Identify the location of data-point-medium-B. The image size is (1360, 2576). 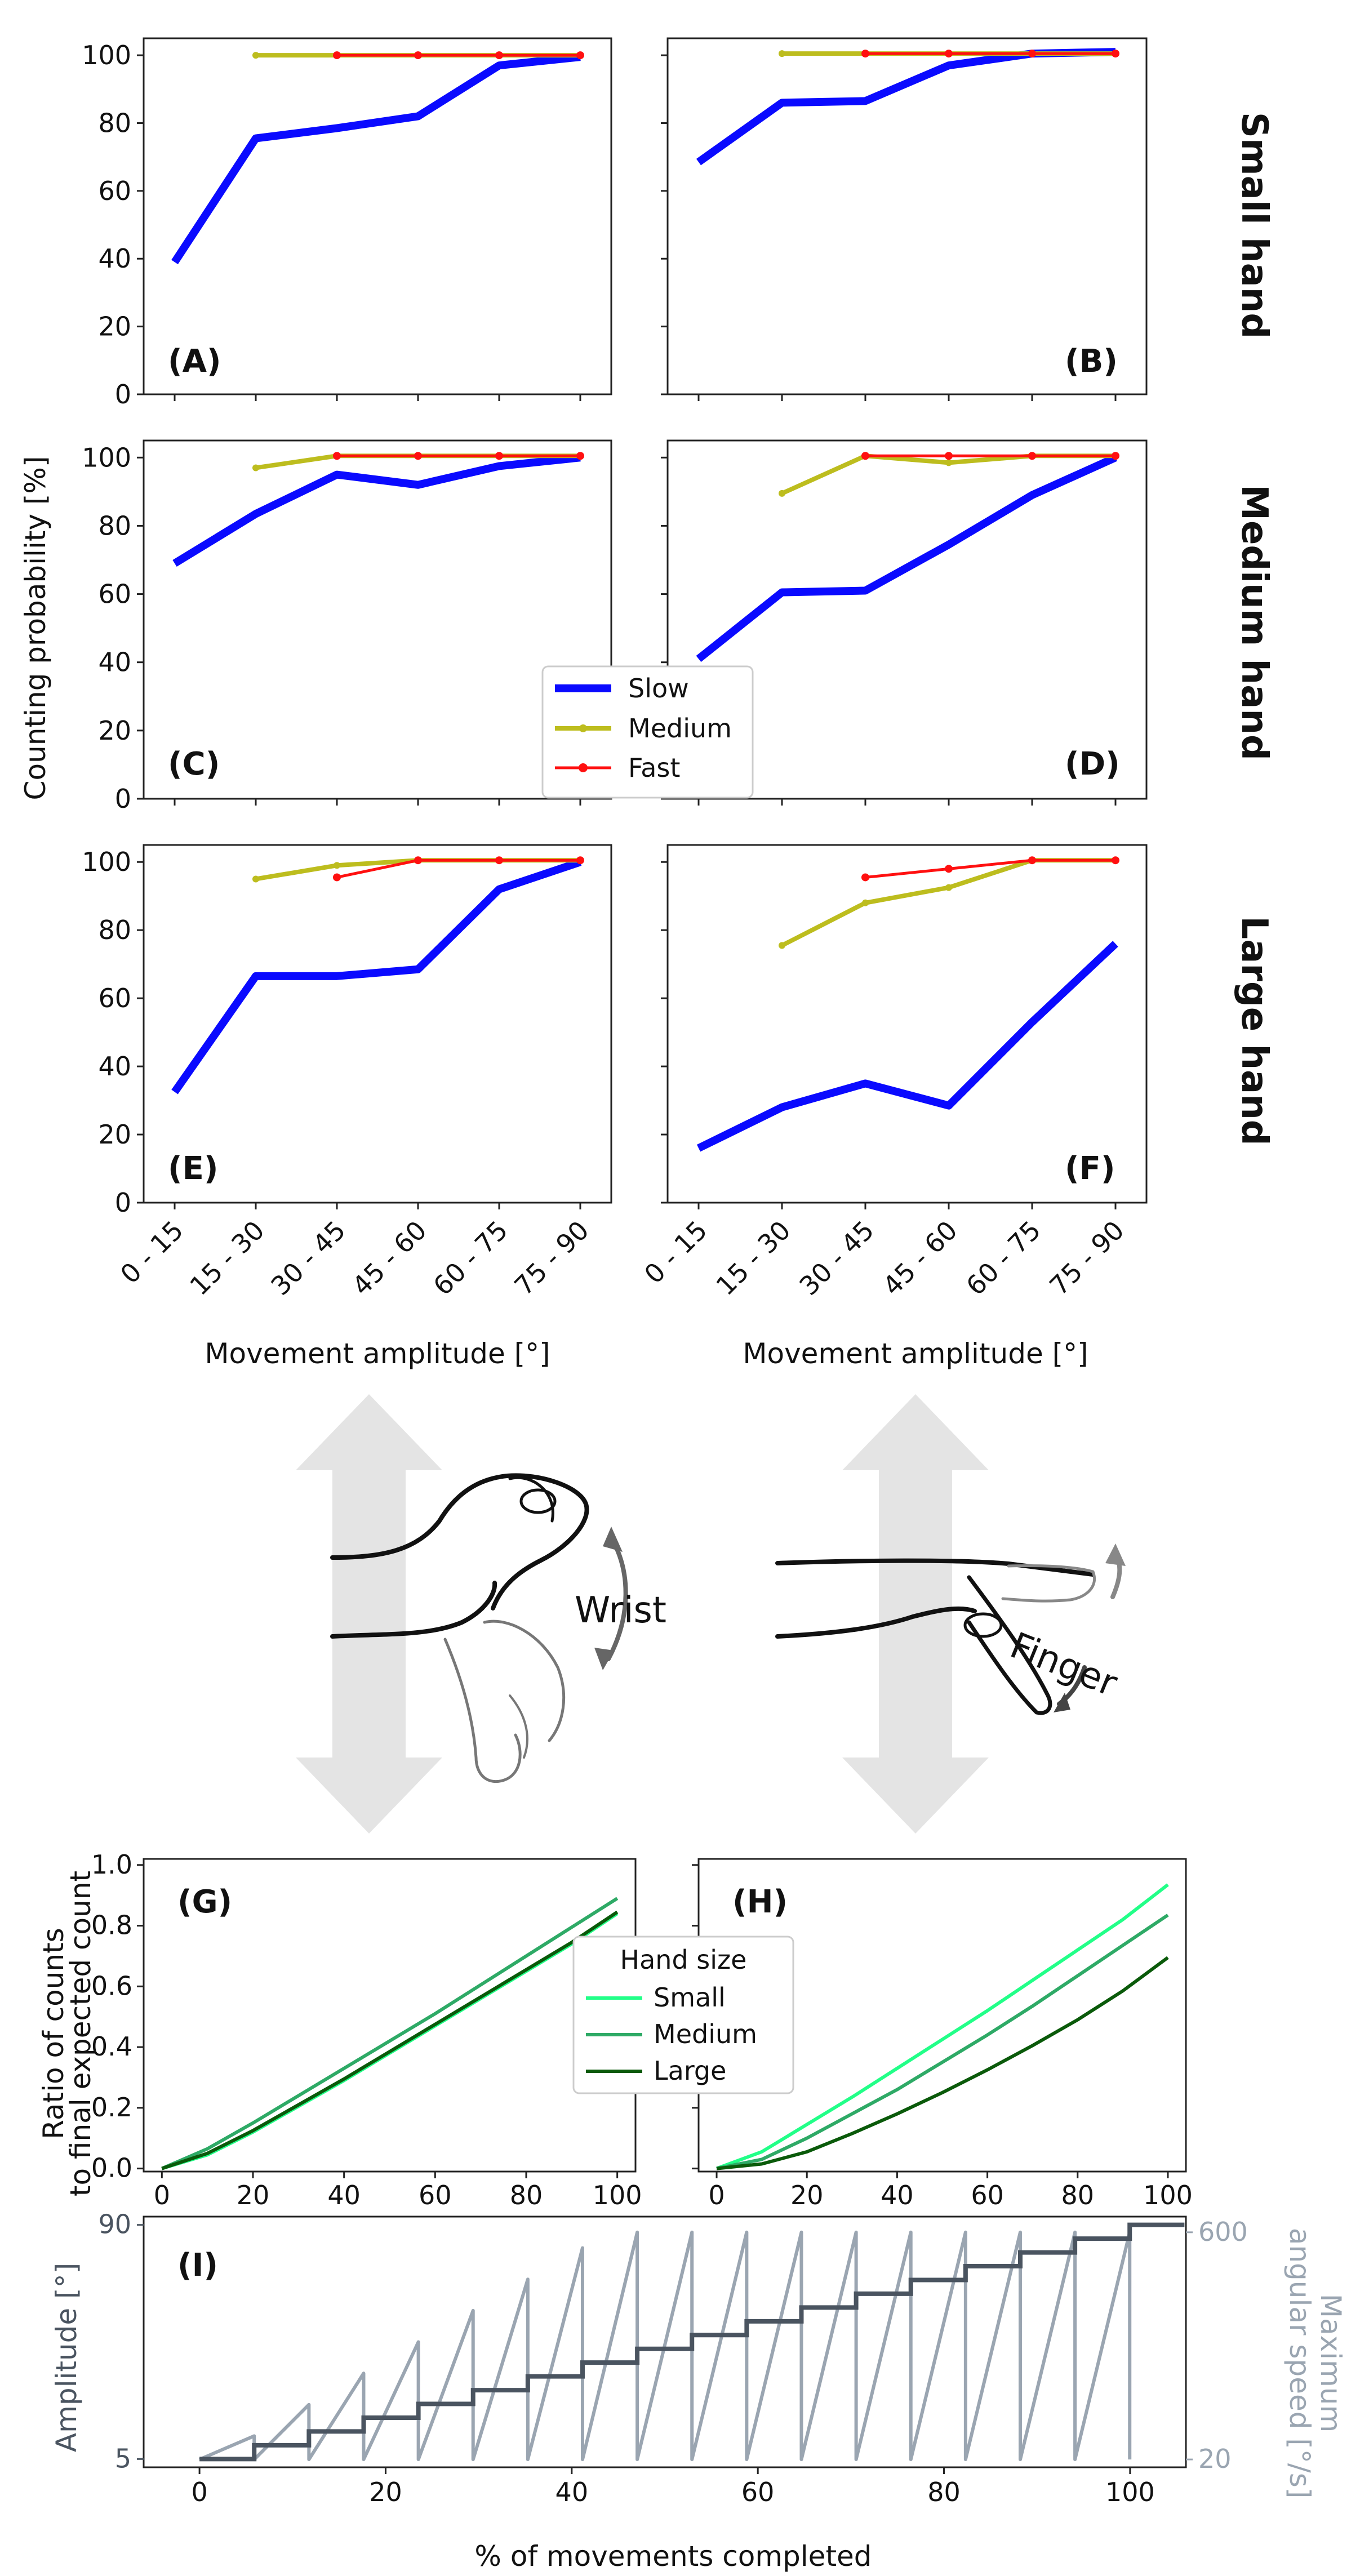
(782, 53).